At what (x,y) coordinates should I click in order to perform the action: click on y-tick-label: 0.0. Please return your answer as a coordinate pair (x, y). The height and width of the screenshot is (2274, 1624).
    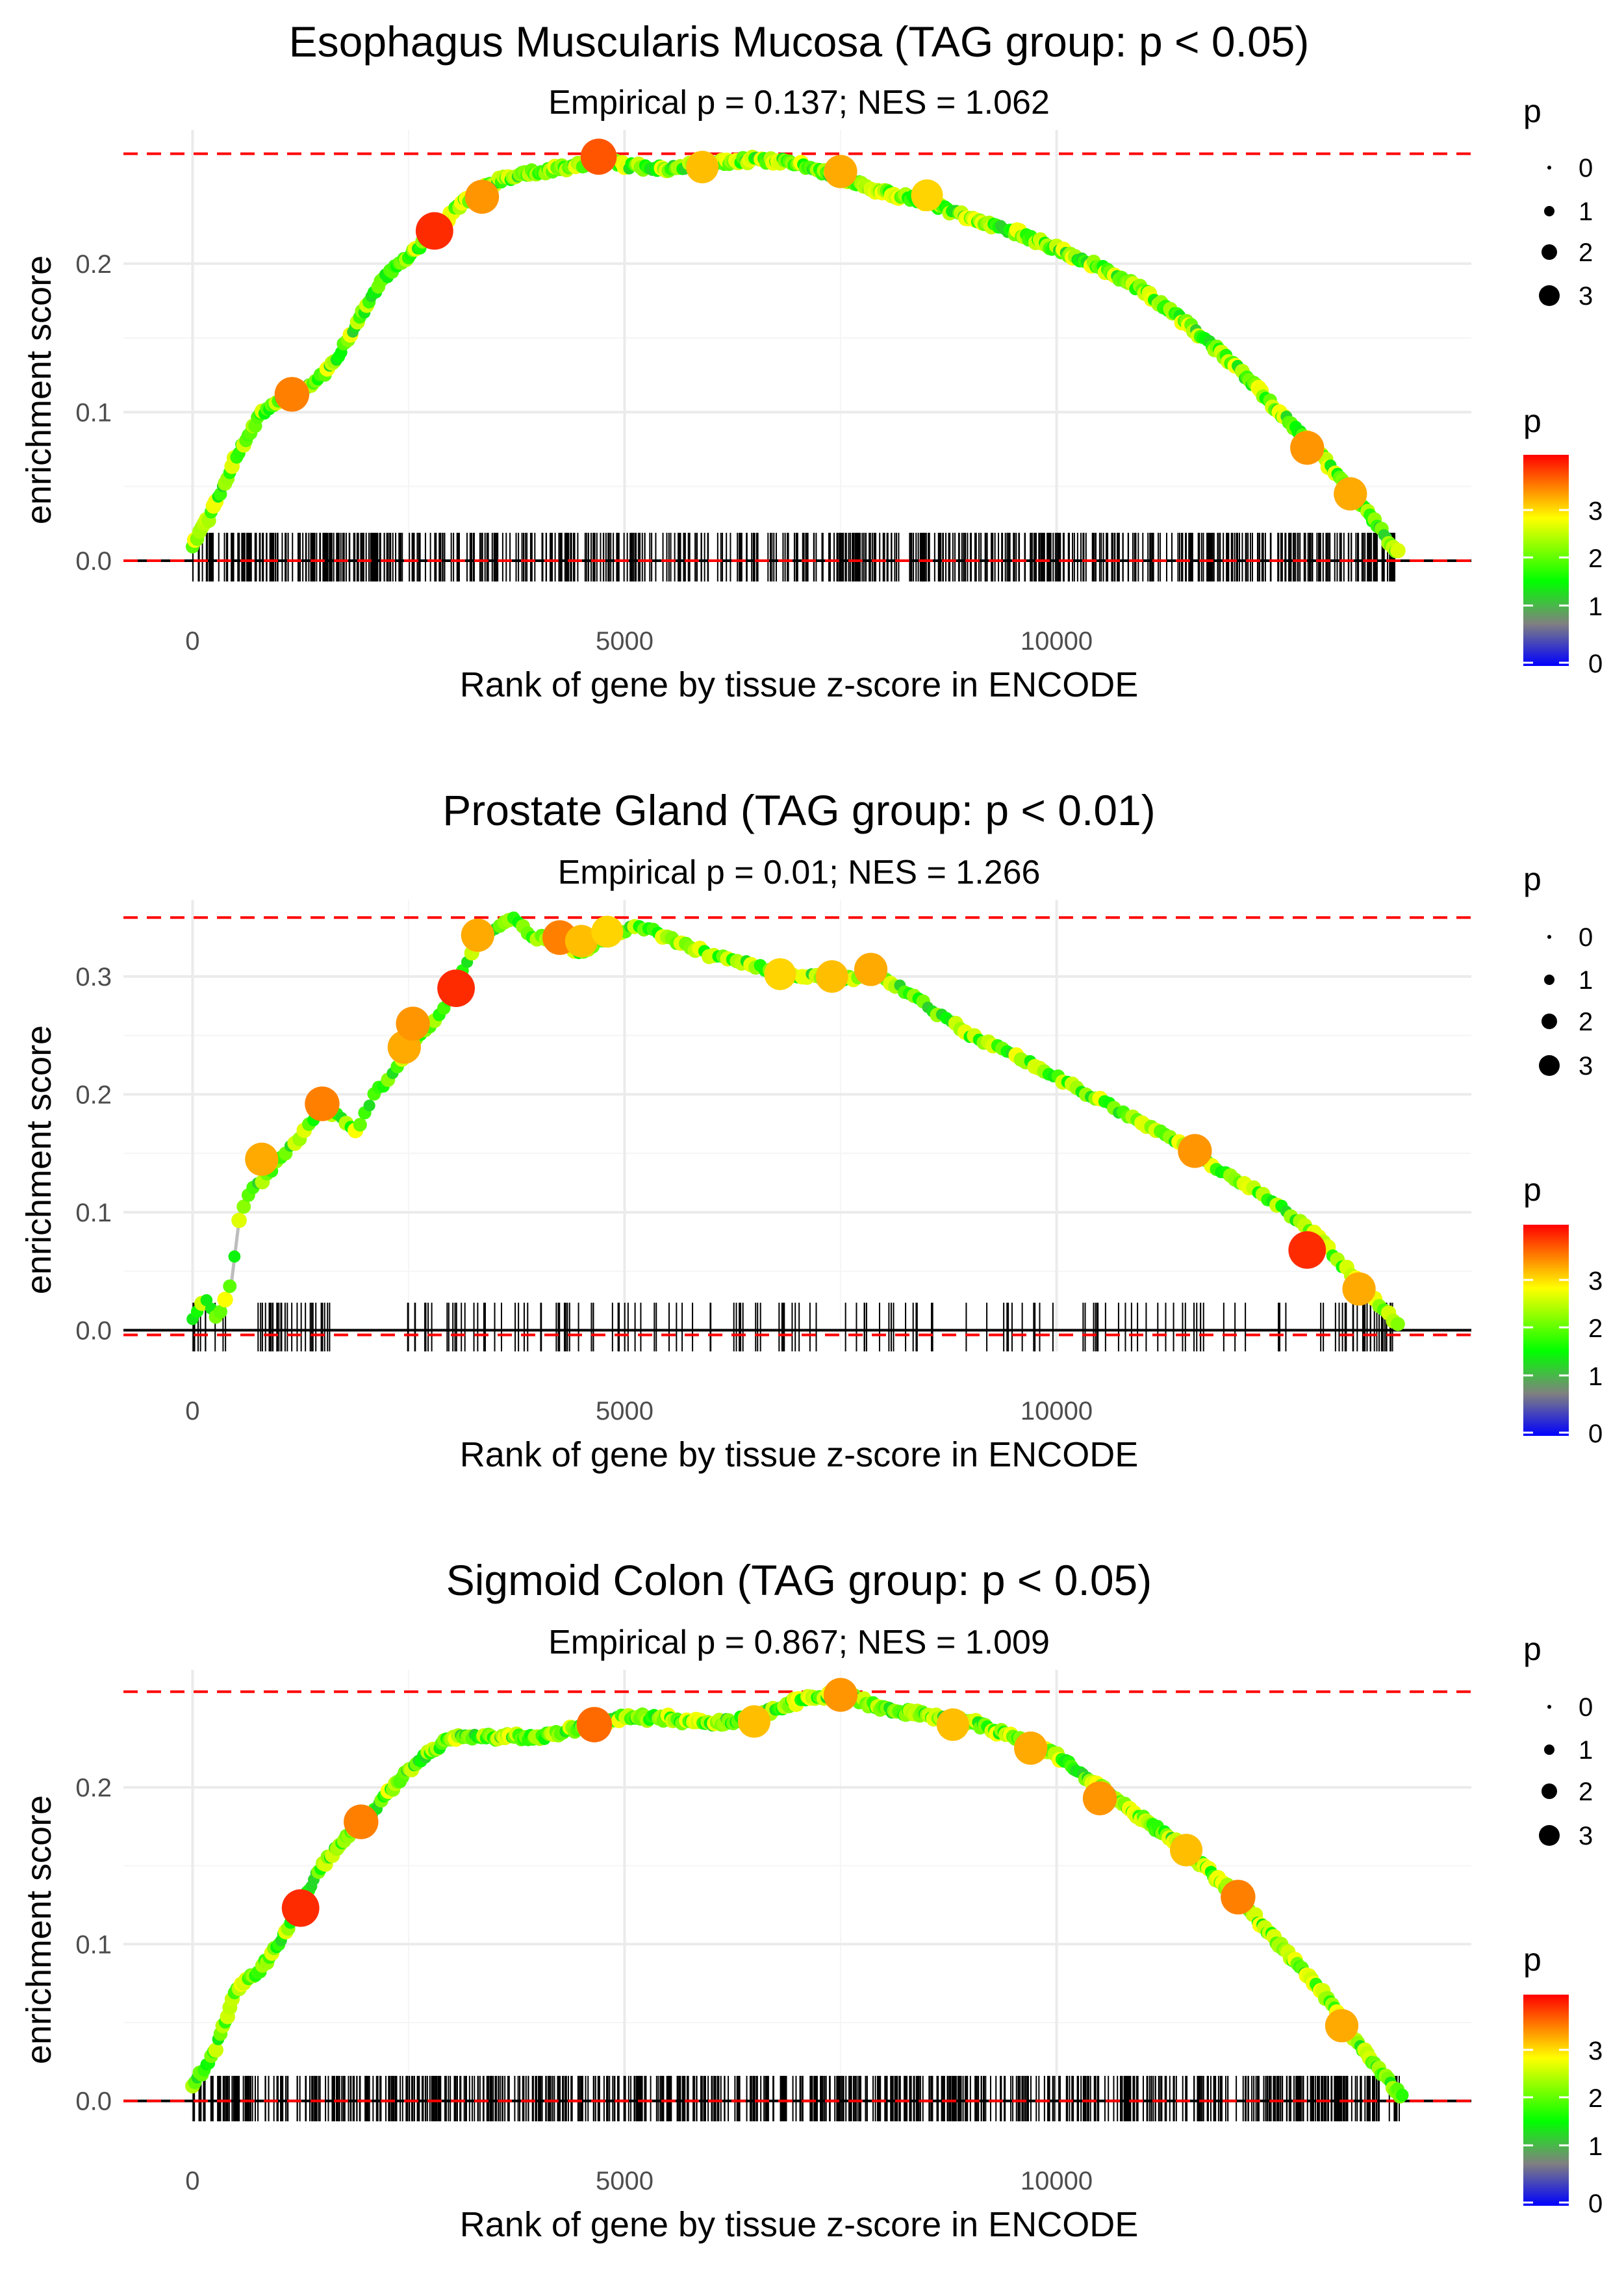
    Looking at the image, I should click on (93, 561).